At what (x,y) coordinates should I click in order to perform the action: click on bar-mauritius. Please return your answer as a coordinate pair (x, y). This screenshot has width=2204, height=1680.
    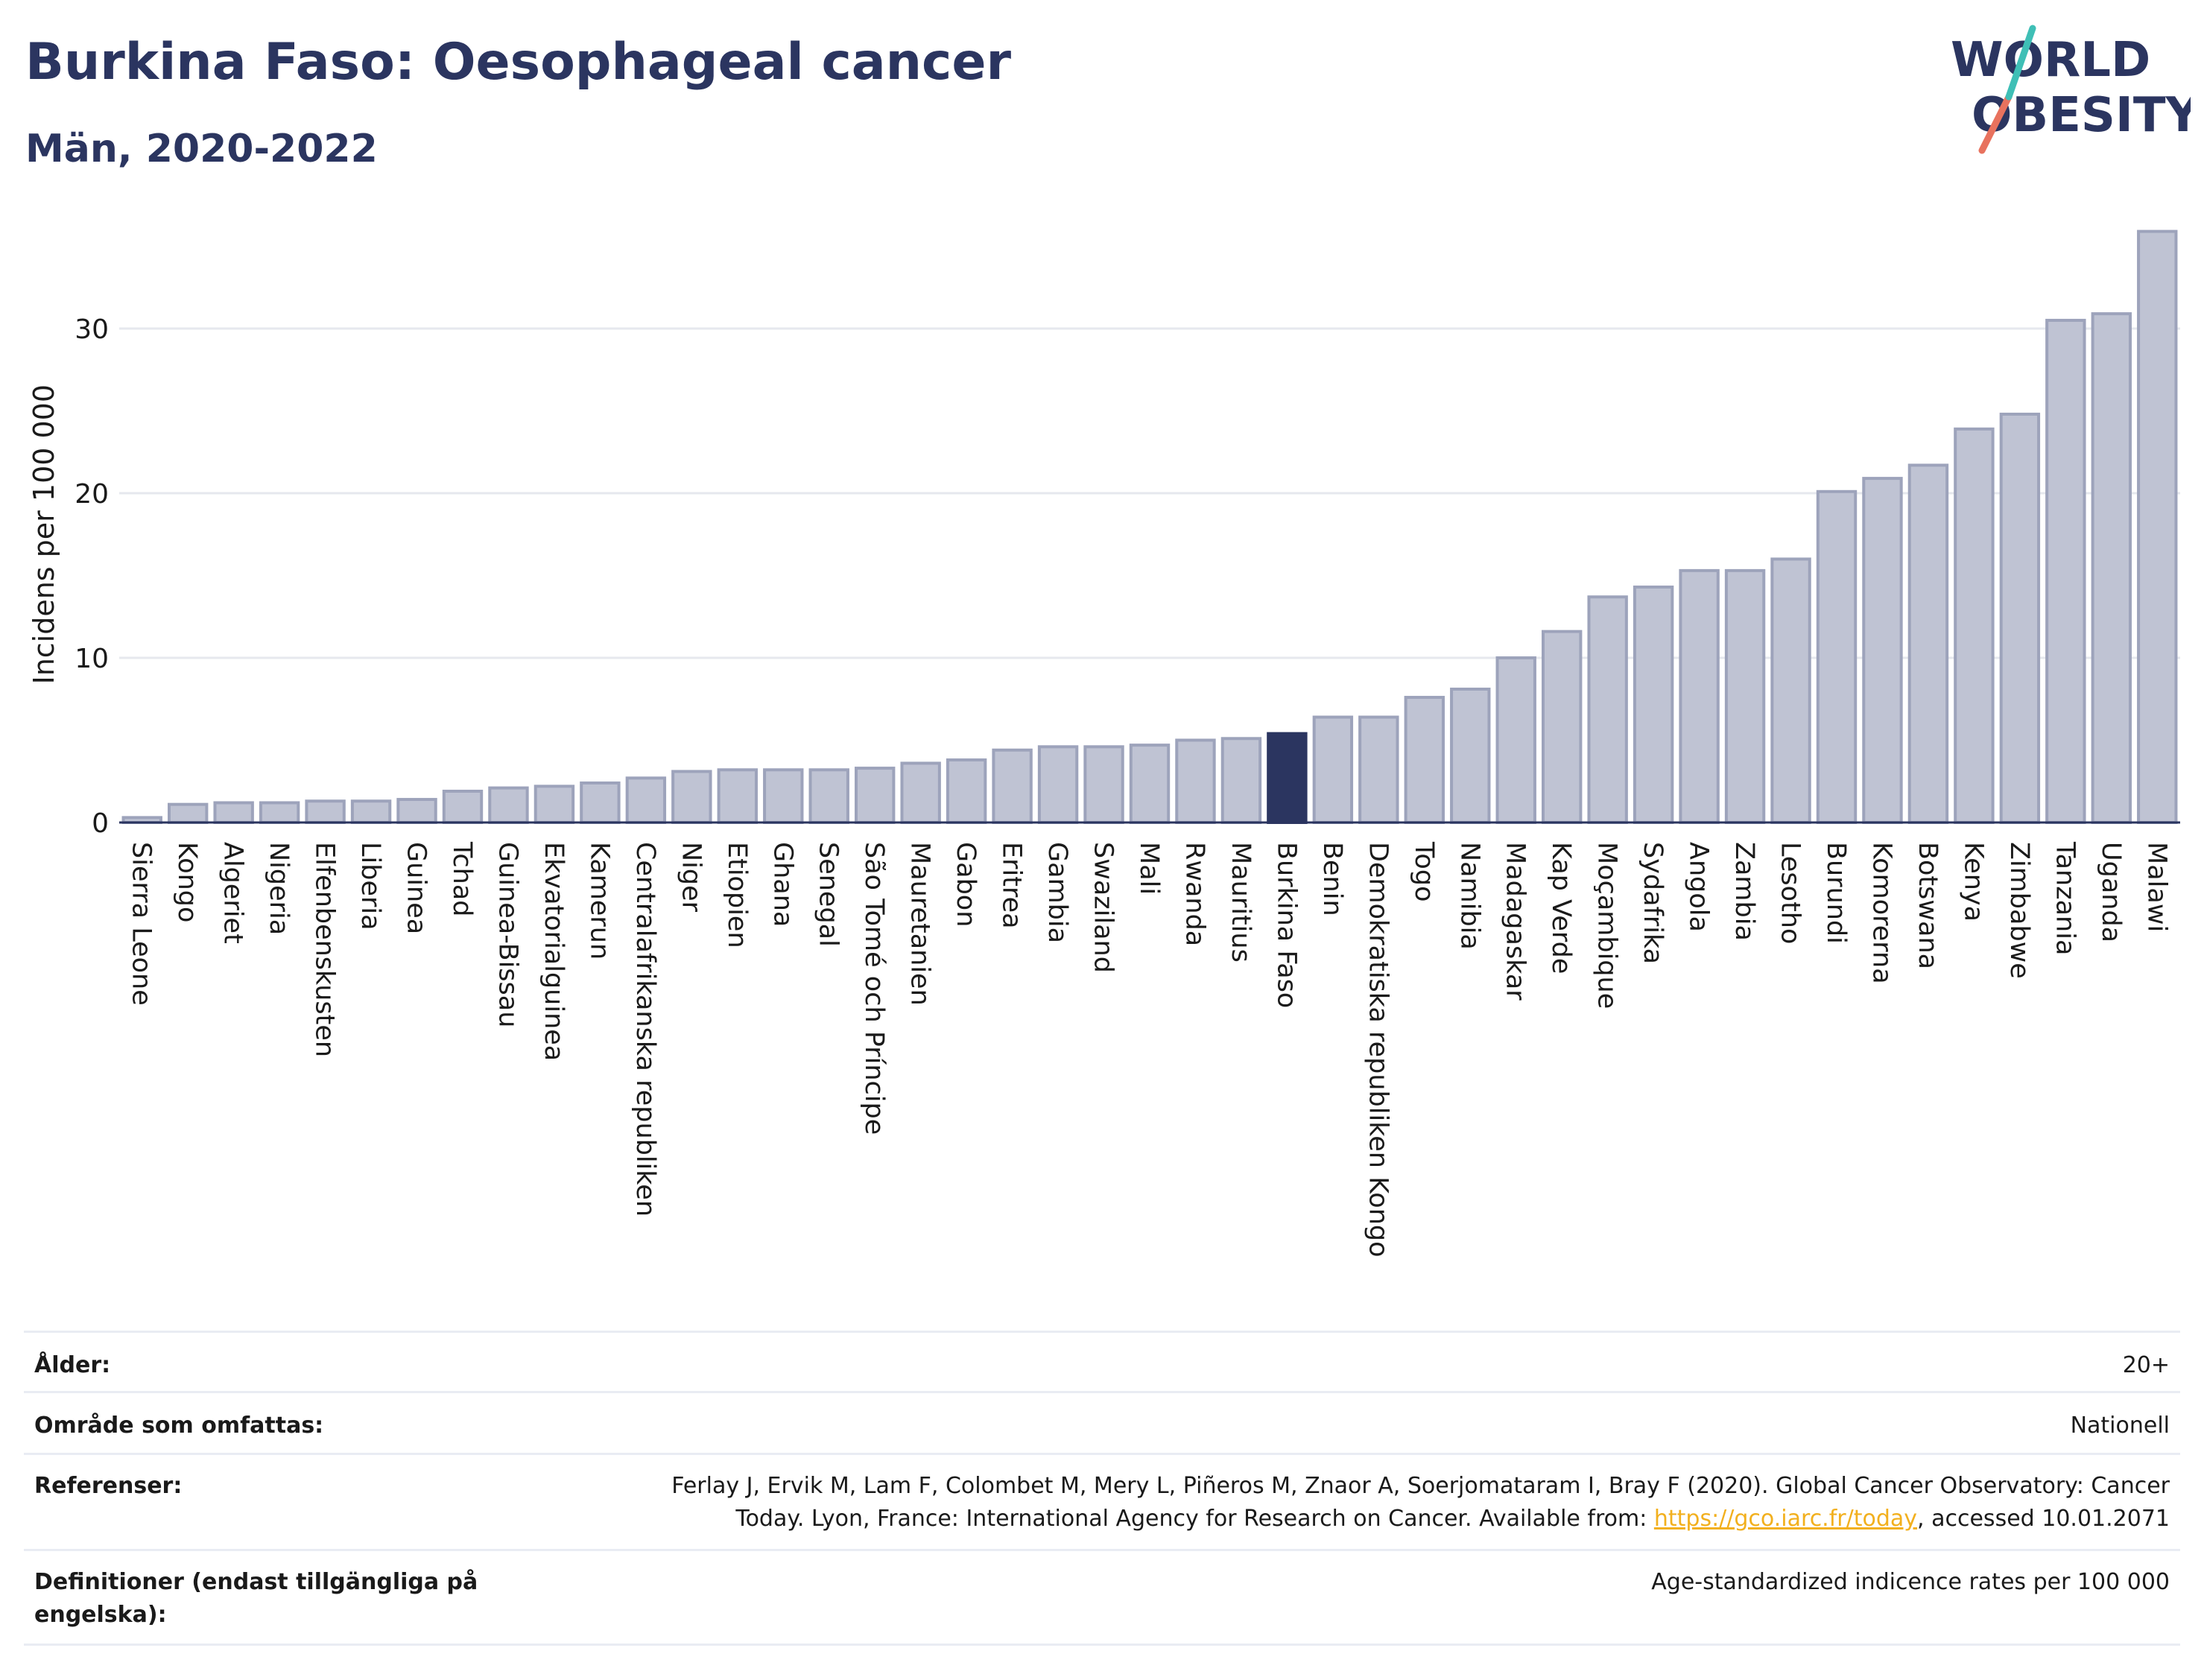
    Looking at the image, I should click on (1241, 780).